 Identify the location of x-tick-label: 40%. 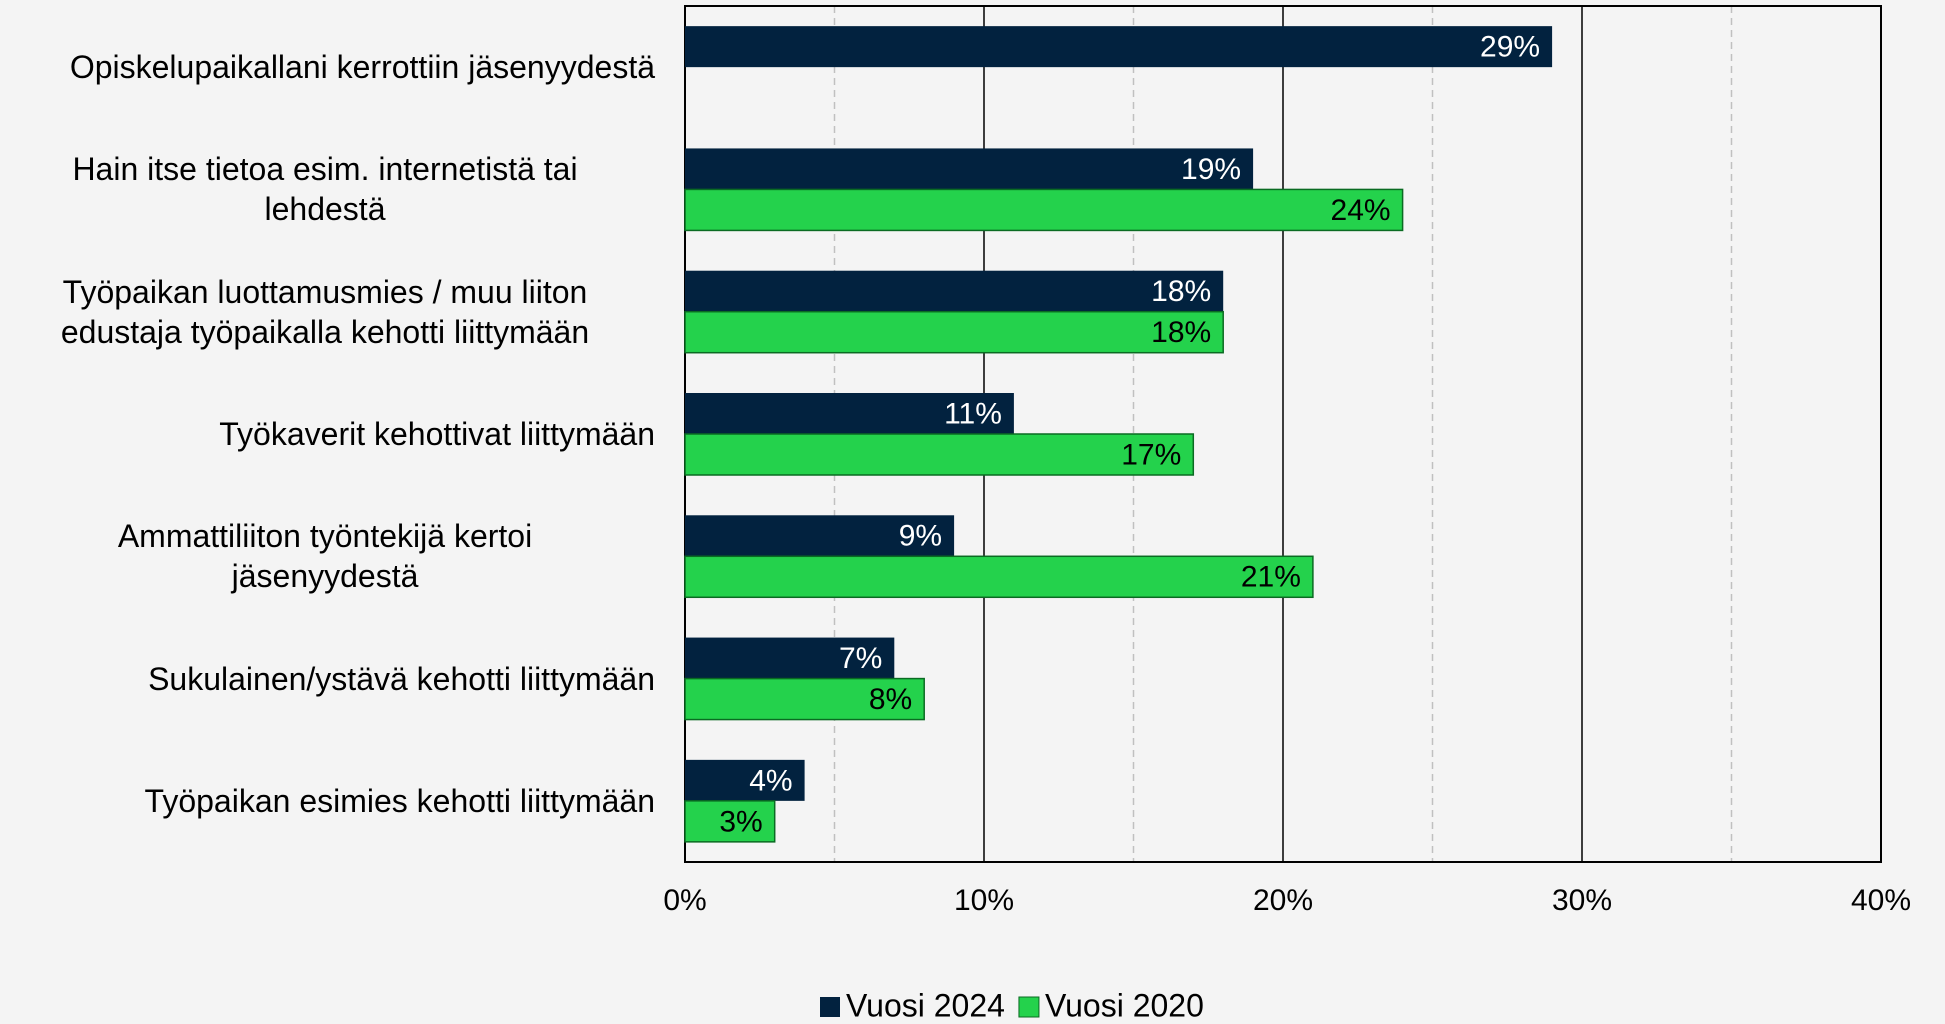
(1881, 900).